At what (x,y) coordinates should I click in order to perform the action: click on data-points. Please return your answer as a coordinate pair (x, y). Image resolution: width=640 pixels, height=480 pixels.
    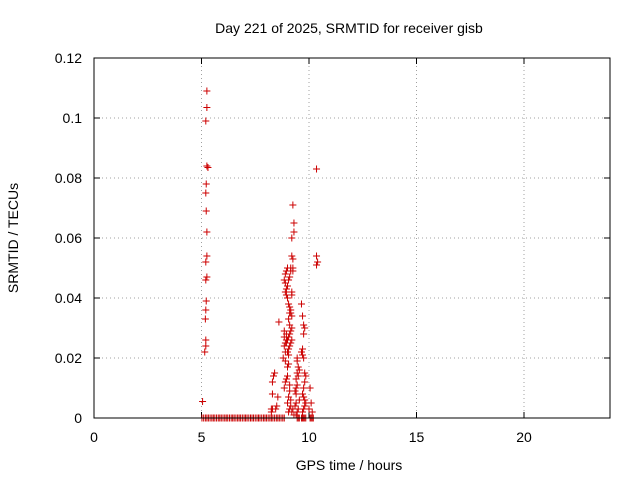
    Looking at the image, I should click on (260, 254).